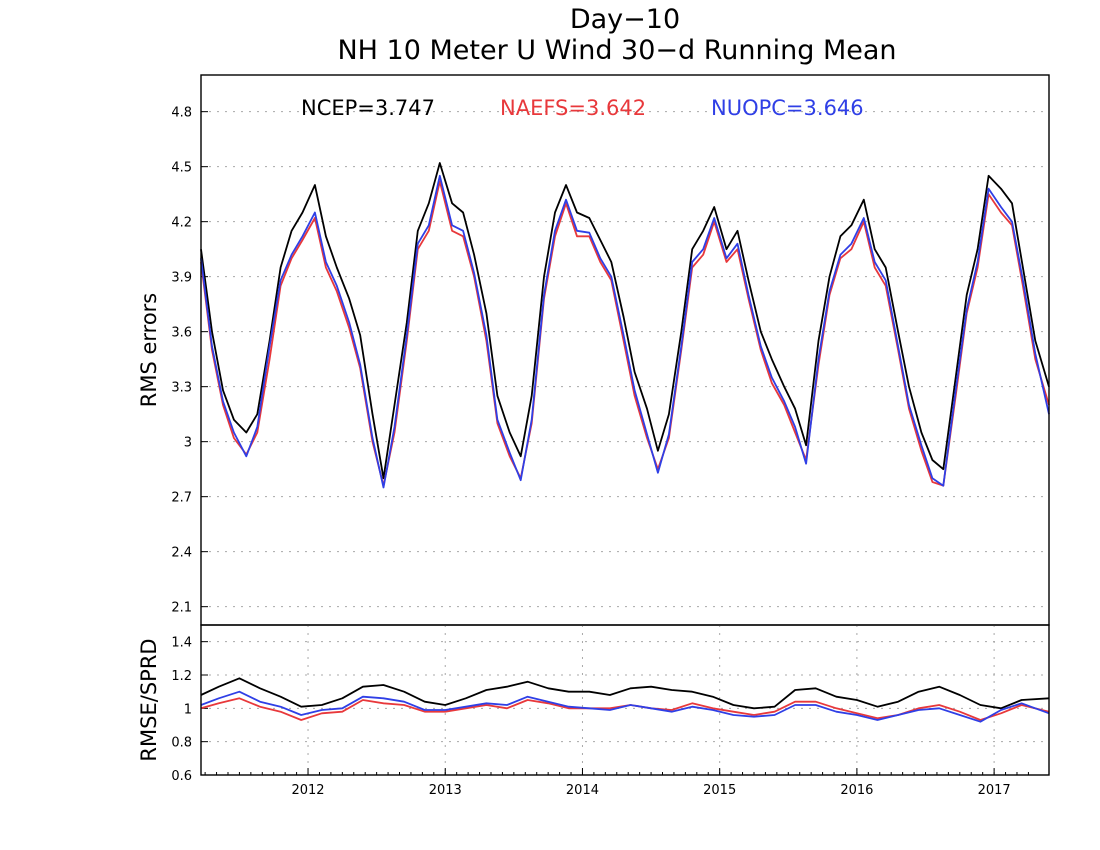  Describe the element at coordinates (181, 113) in the screenshot. I see `rms-y-tick-label: 4.8` at that location.